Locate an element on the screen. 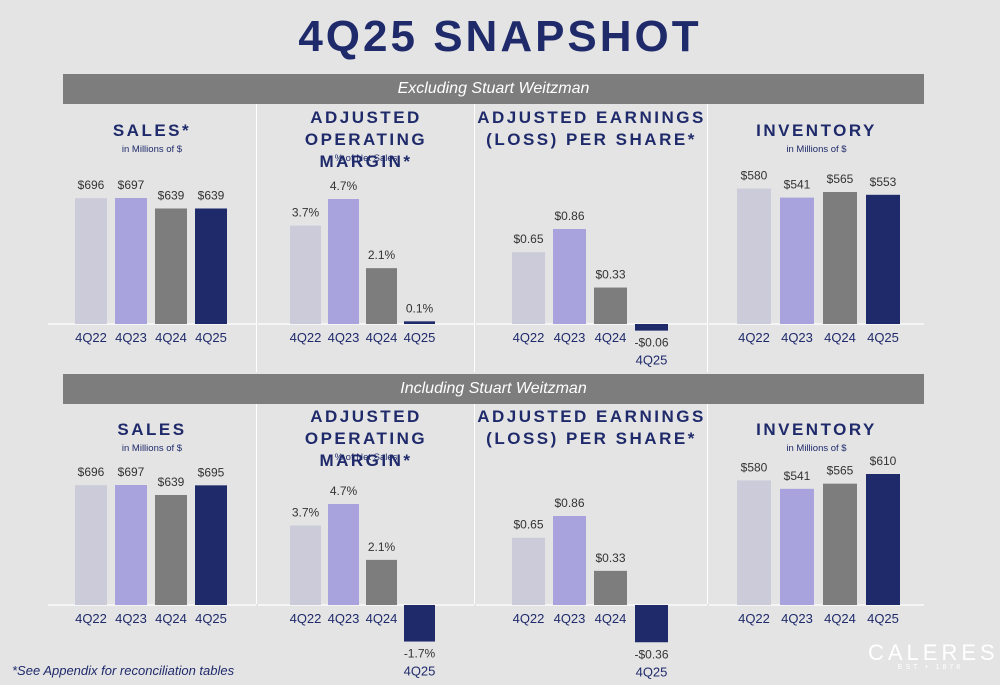  bar-value-label: $0.65 is located at coordinates (528, 525).